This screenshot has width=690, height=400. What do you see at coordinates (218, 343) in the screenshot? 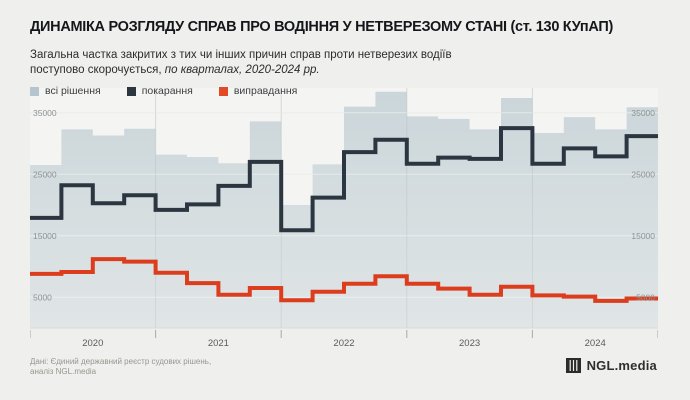
I see `year-label: 2021` at bounding box center [218, 343].